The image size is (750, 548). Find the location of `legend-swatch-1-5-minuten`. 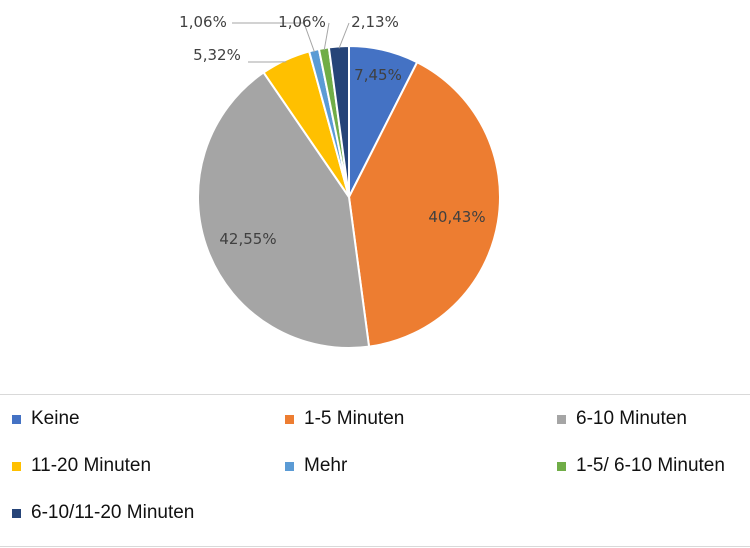

legend-swatch-1-5-minuten is located at coordinates (289, 419).